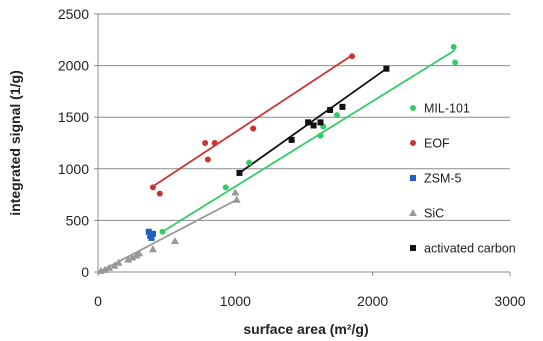 The width and height of the screenshot is (543, 341). Describe the element at coordinates (169, 235) in the screenshot. I see `trendline-sic` at that location.